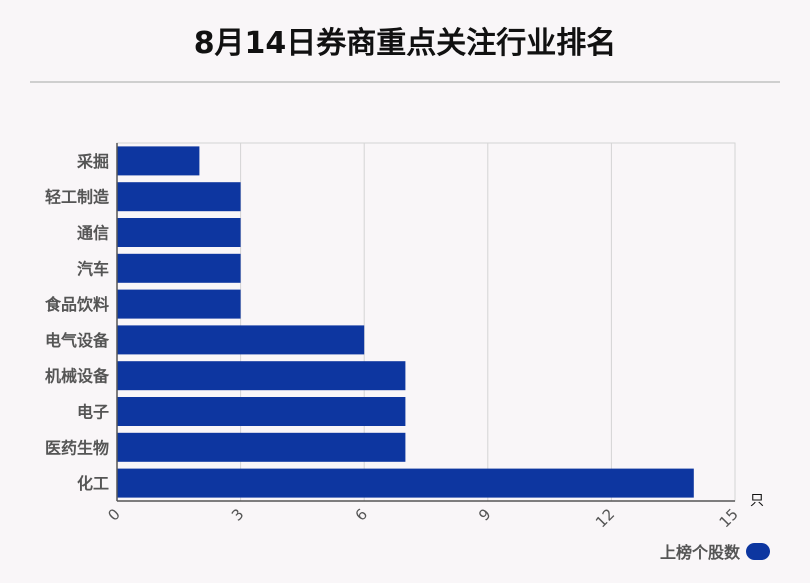 The image size is (810, 583). Describe the element at coordinates (77, 376) in the screenshot. I see `y-category-label: 机械设备` at that location.